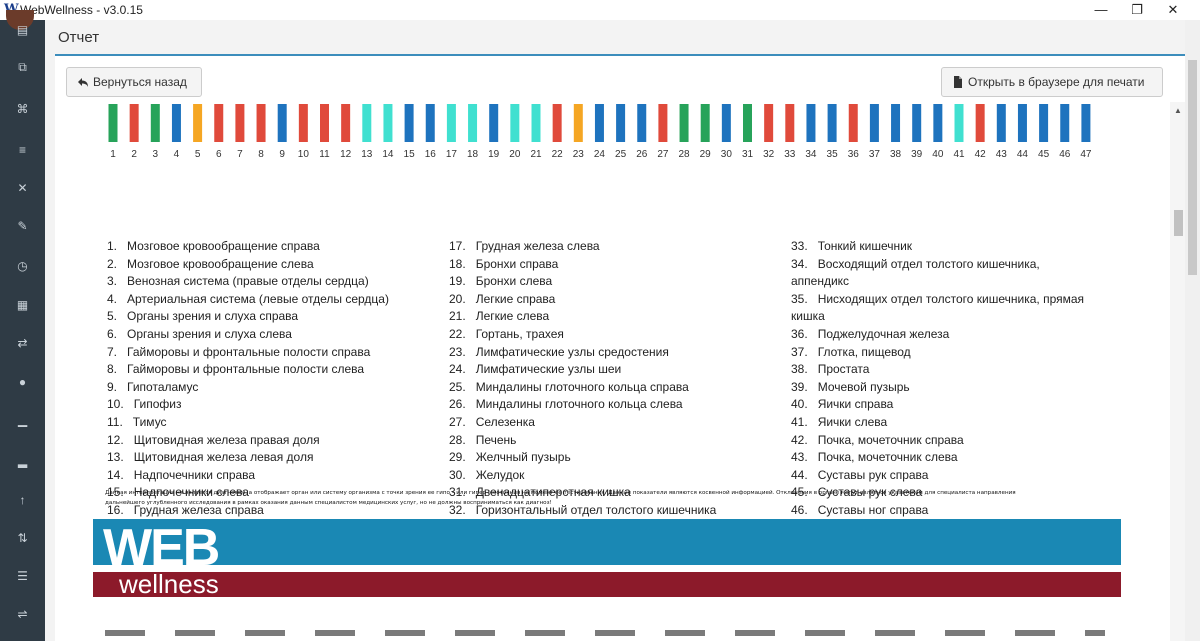 The image size is (1200, 641). Describe the element at coordinates (117, 316) in the screenshot. I see `legend-item-number: 5.` at that location.